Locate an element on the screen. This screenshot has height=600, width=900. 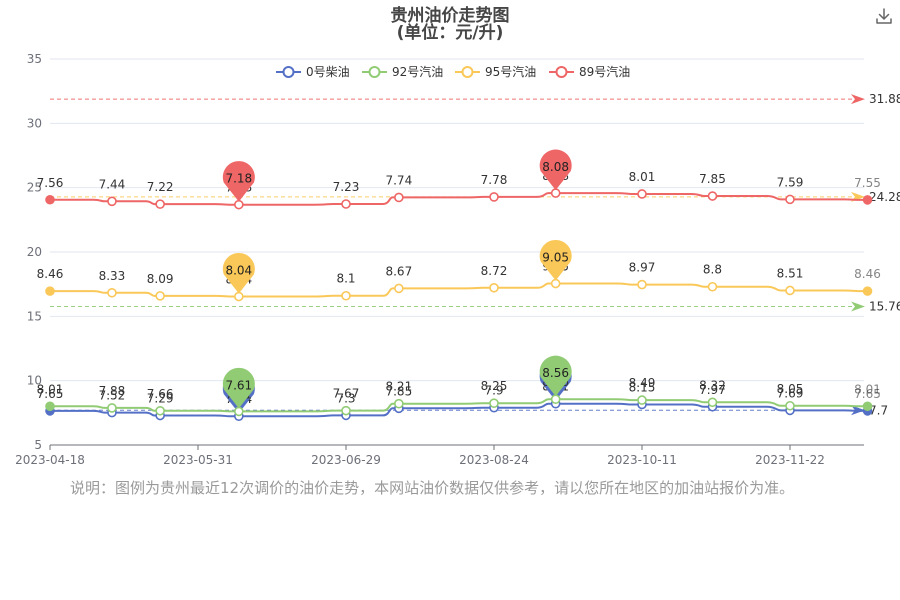
average-label: 7.7 is located at coordinates (878, 410).